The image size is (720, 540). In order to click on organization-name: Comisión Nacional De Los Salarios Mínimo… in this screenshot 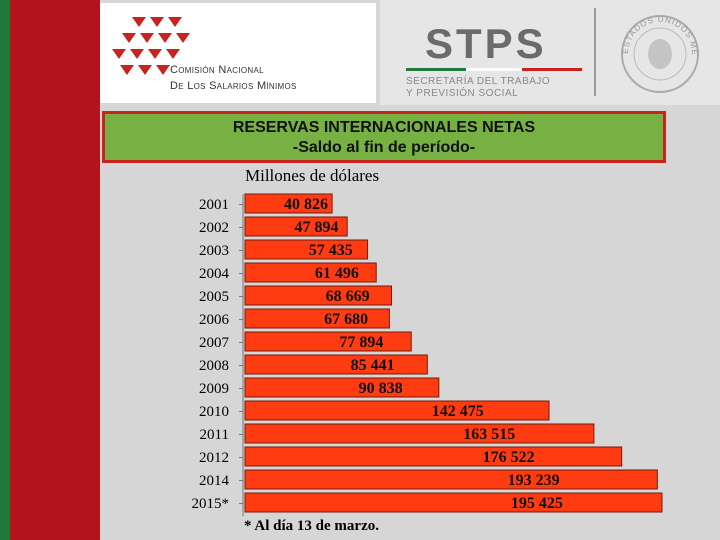, I will do `click(233, 78)`.